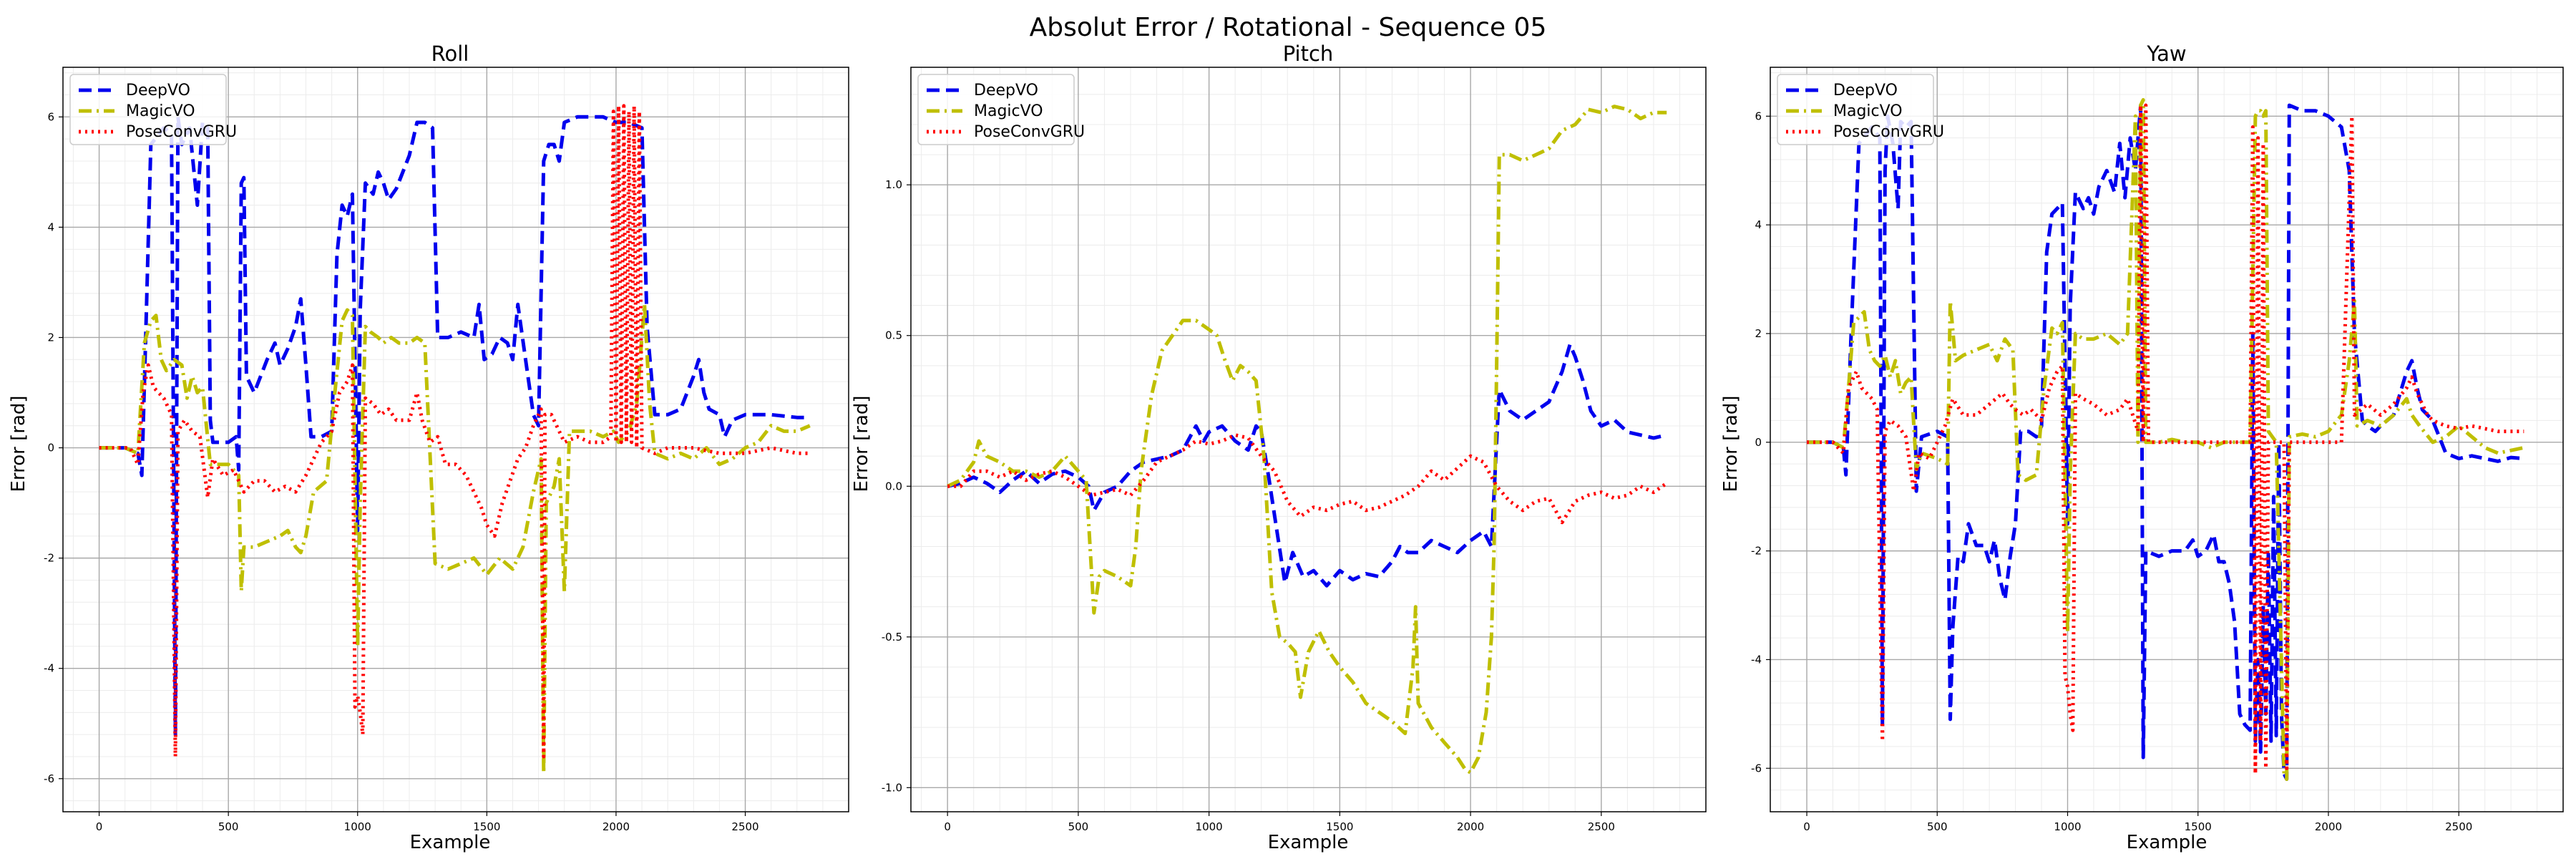  Describe the element at coordinates (1806, 826) in the screenshot. I see `yaw-x-tick-label: 0` at that location.